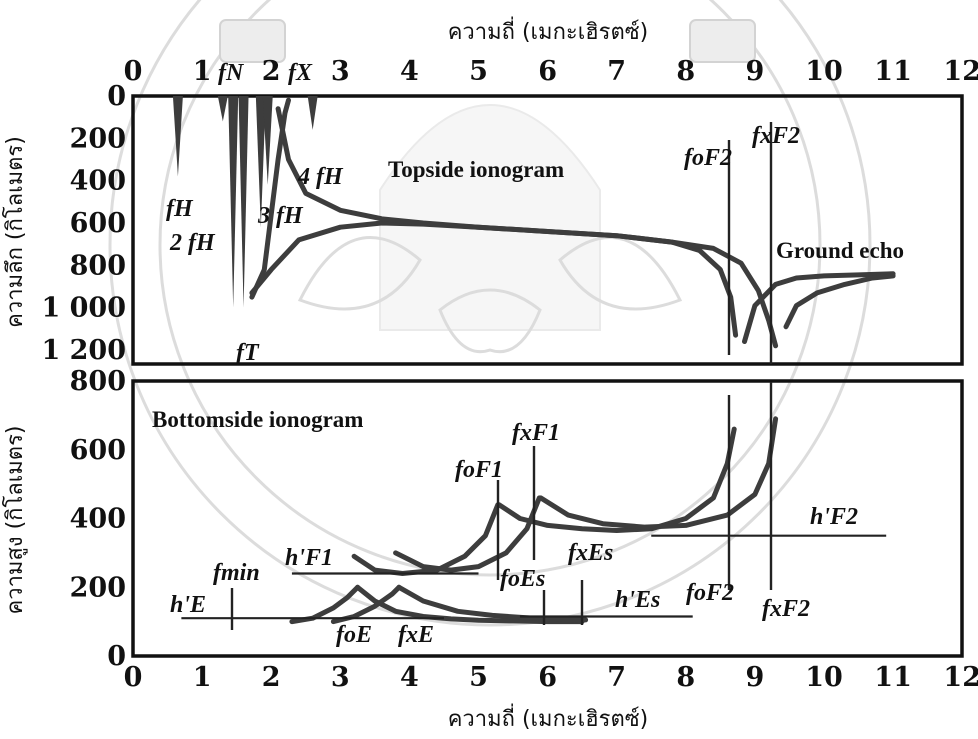 Image resolution: width=978 pixels, height=739 pixels. Describe the element at coordinates (776, 136) in the screenshot. I see `label-topside-fxF2: fxF2` at that location.